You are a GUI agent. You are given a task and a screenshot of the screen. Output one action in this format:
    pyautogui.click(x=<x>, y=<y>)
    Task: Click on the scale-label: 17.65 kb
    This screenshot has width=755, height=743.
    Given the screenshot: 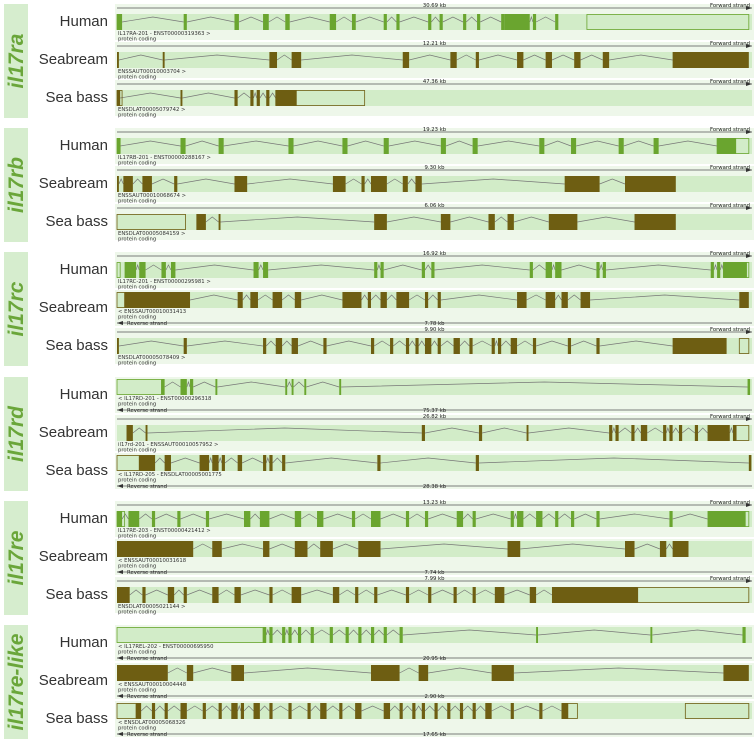 What is the action you would take?
    pyautogui.click(x=435, y=735)
    